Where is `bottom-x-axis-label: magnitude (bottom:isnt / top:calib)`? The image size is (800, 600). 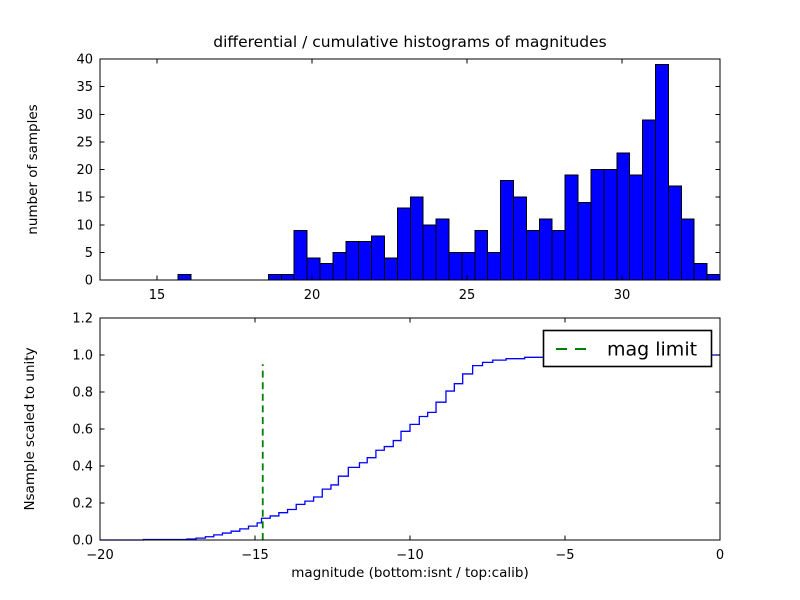 bottom-x-axis-label: magnitude (bottom:isnt / top:calib) is located at coordinates (409, 573).